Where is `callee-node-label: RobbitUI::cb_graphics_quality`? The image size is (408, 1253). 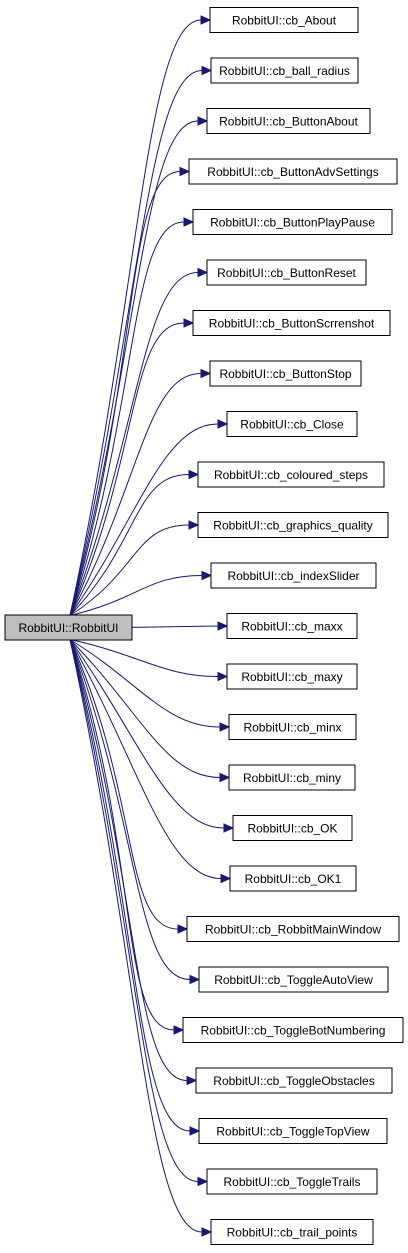
callee-node-label: RobbitUI::cb_graphics_quality is located at coordinates (292, 526).